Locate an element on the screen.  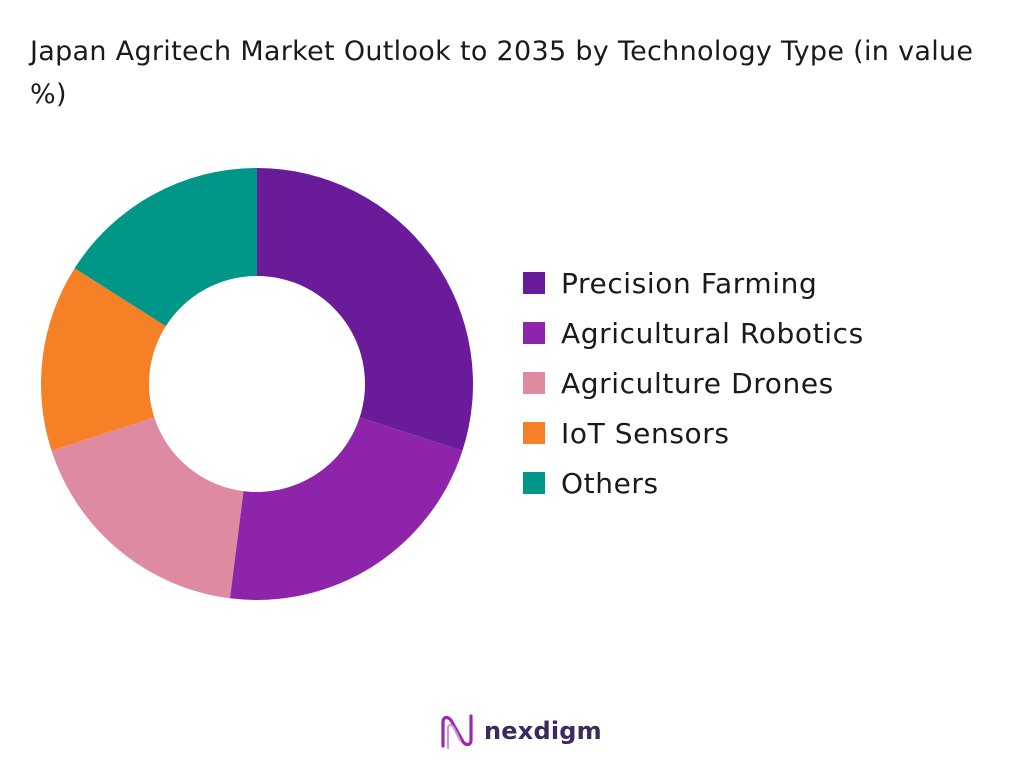
legend-label: Precision Farming is located at coordinates (689, 283).